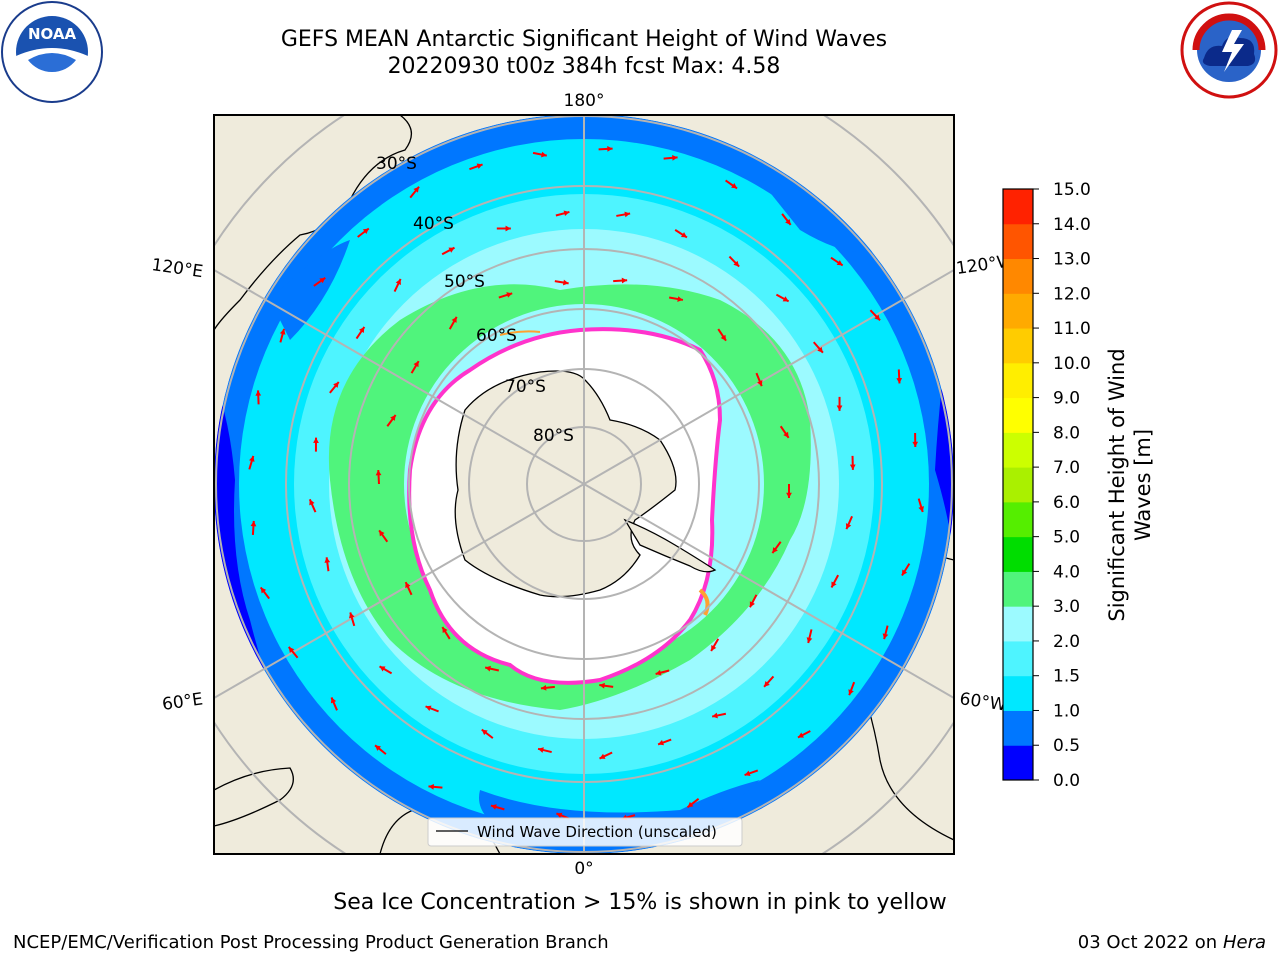 Image resolution: width=1280 pixels, height=960 pixels. What do you see at coordinates (177, 268) in the screenshot?
I see `lon-label-120e: 120°E` at bounding box center [177, 268].